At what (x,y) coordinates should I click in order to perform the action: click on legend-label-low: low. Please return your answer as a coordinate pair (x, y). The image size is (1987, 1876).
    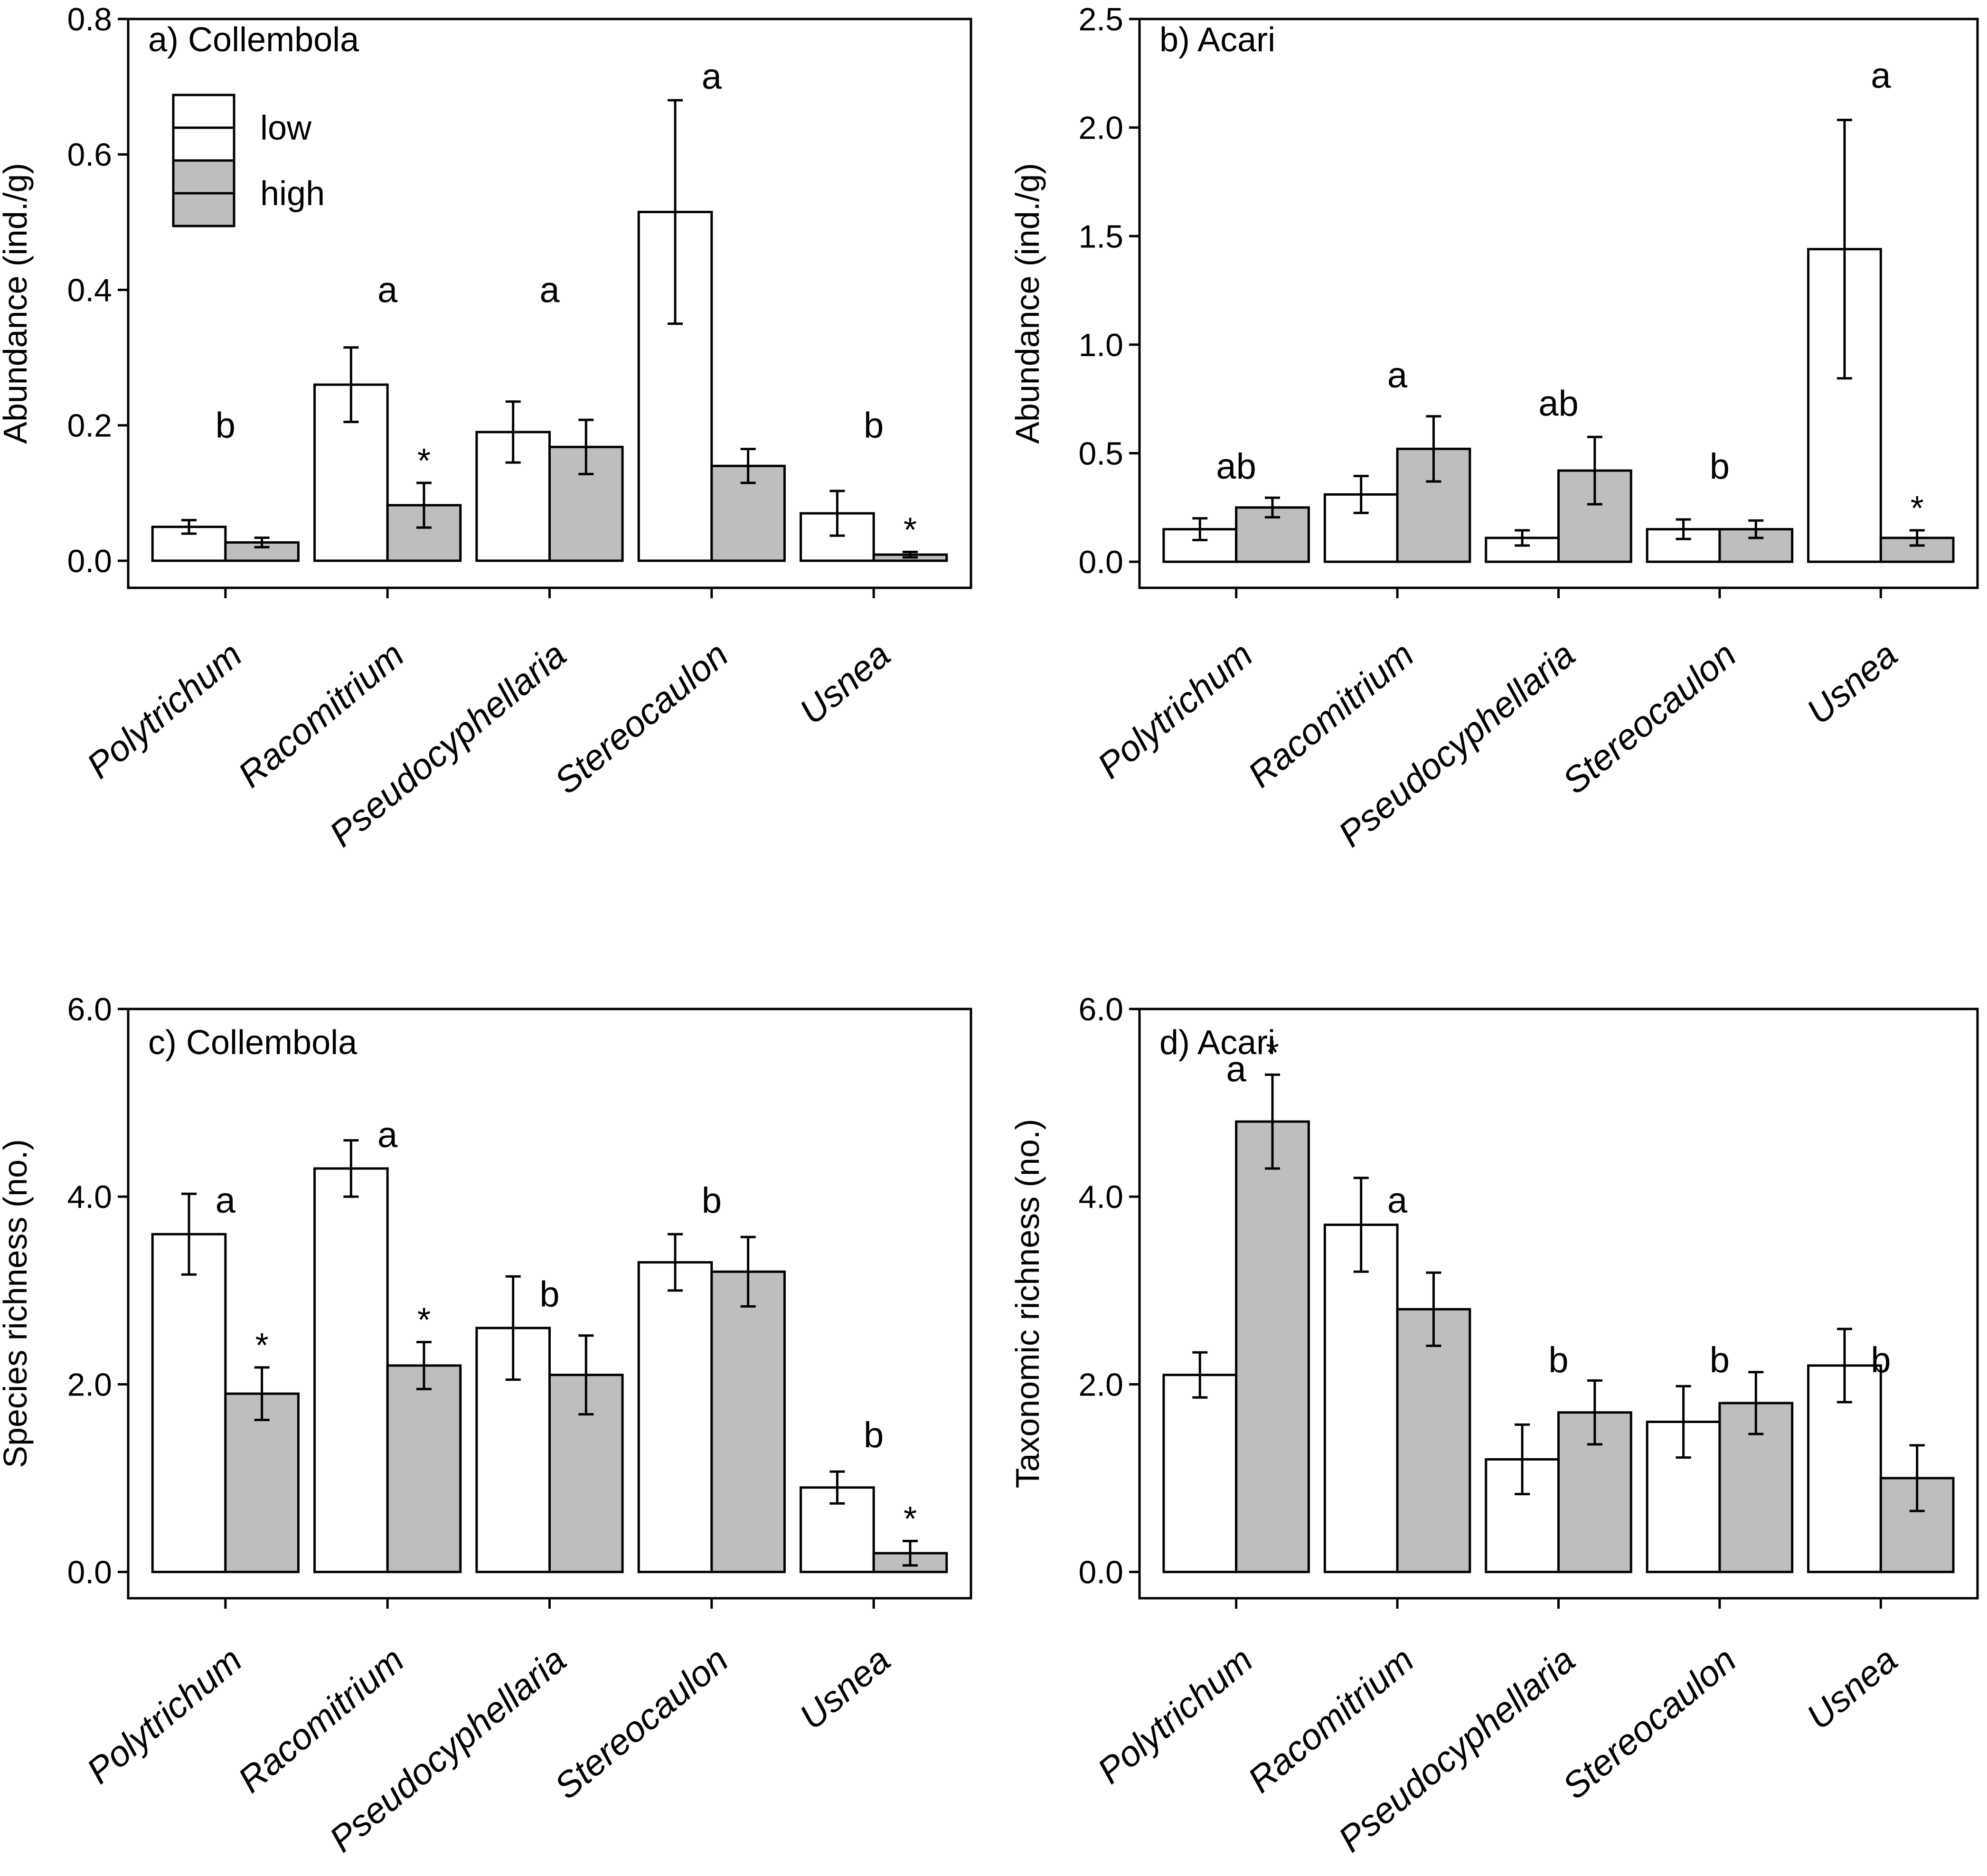
    Looking at the image, I should click on (286, 128).